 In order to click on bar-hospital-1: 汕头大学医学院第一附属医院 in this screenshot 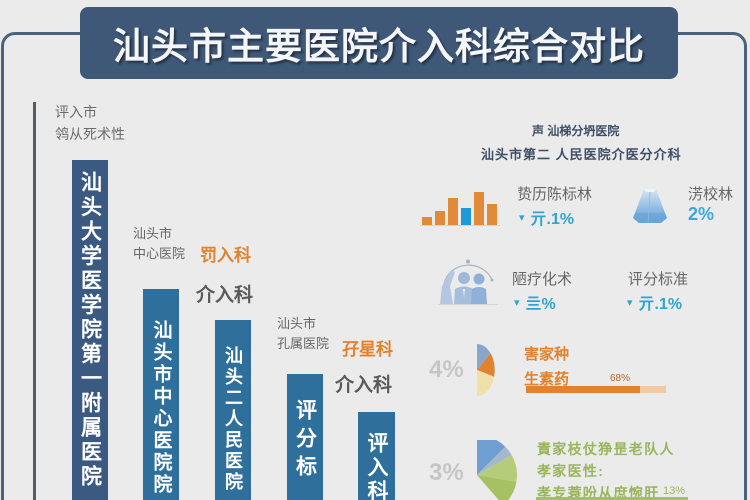, I will do `click(90, 330)`.